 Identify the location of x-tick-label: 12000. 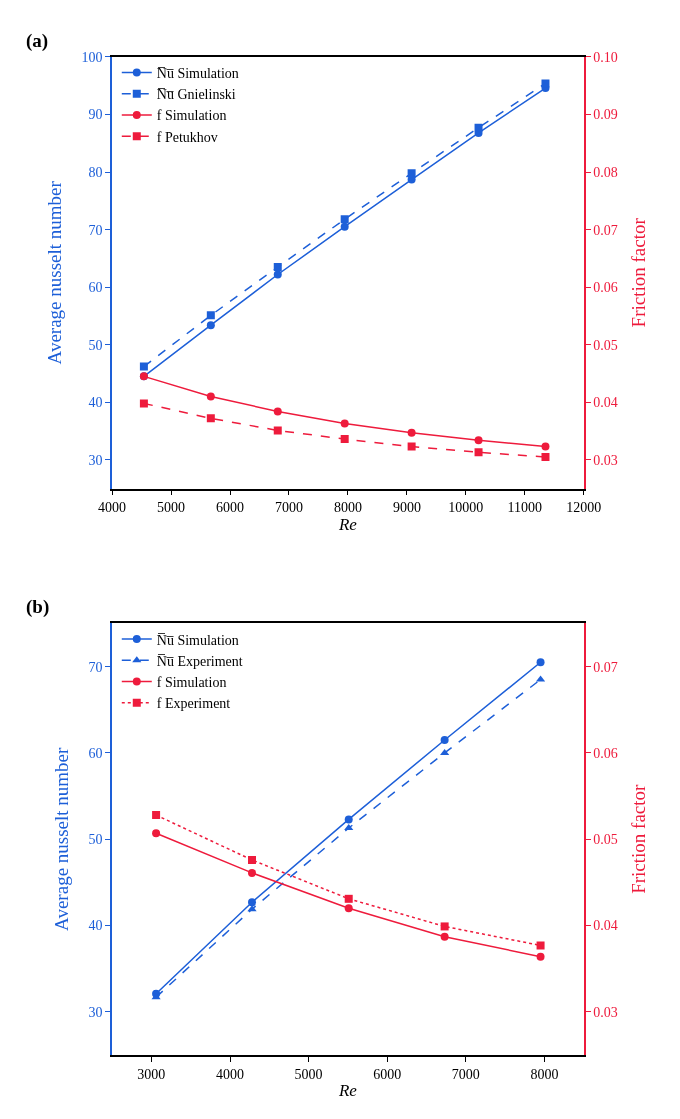
(584, 508).